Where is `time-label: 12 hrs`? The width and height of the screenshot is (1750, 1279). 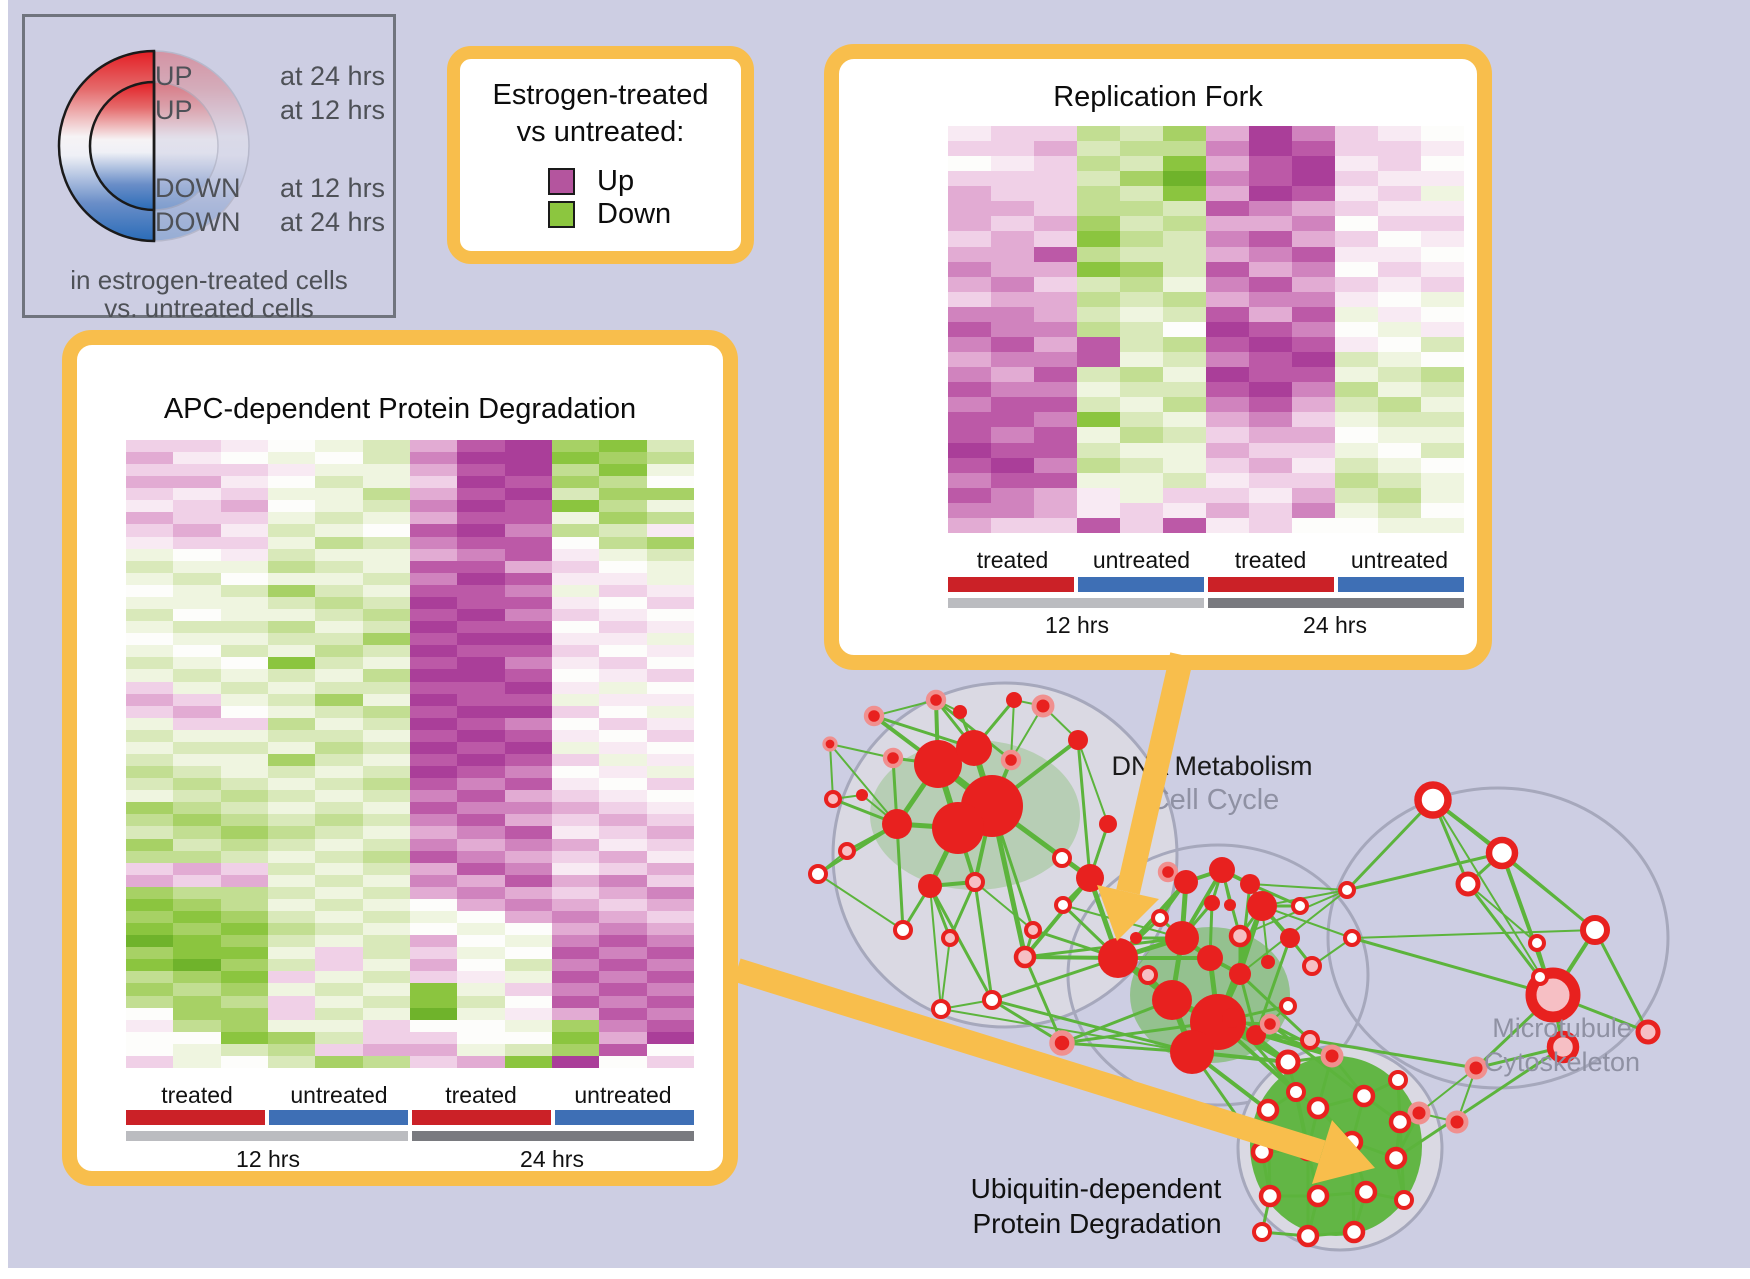 time-label: 12 hrs is located at coordinates (268, 1159).